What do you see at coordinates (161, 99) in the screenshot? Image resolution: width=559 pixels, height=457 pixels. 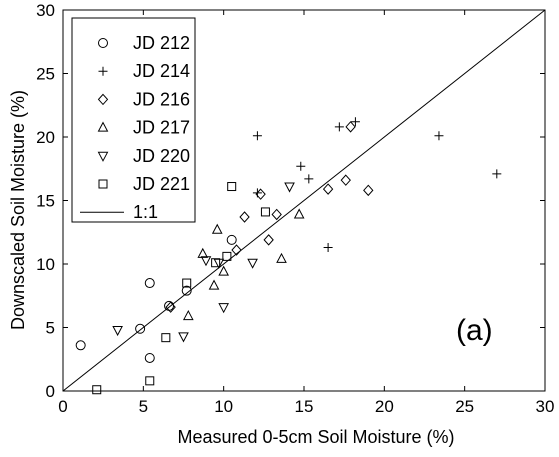 I see `legend-label: JD 216` at bounding box center [161, 99].